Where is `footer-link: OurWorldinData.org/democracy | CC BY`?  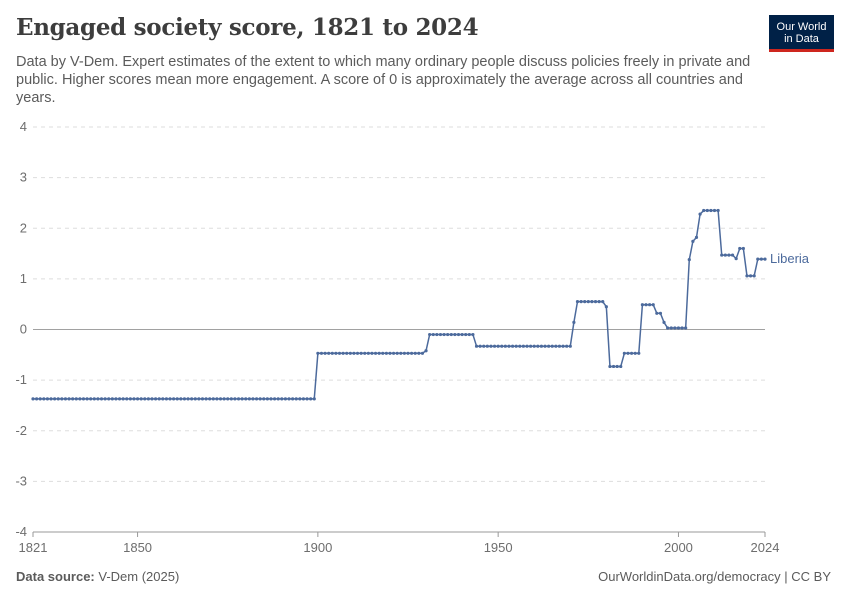 footer-link: OurWorldinData.org/democracy | CC BY is located at coordinates (714, 576).